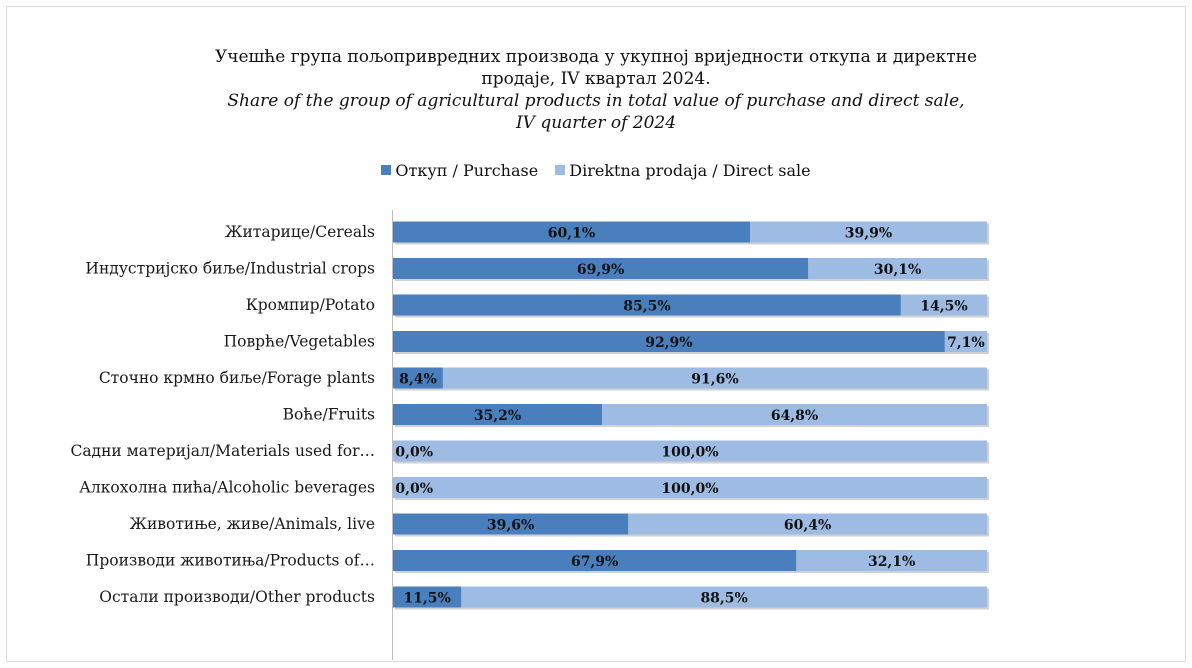 The width and height of the screenshot is (1192, 668). I want to click on legend-label-direct-sale: Direktna prodaja / Direct sale, so click(690, 170).